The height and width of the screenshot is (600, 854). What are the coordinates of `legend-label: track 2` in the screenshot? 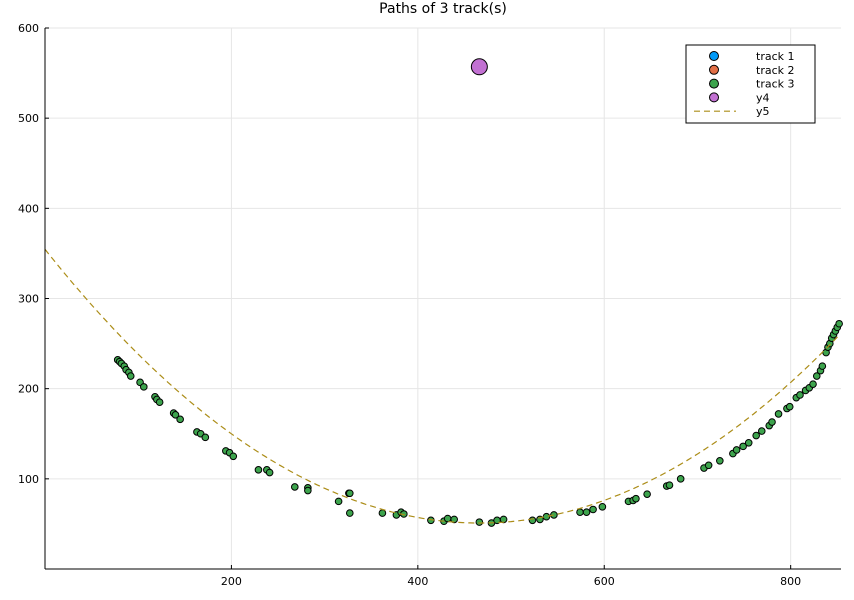 It's located at (775, 70).